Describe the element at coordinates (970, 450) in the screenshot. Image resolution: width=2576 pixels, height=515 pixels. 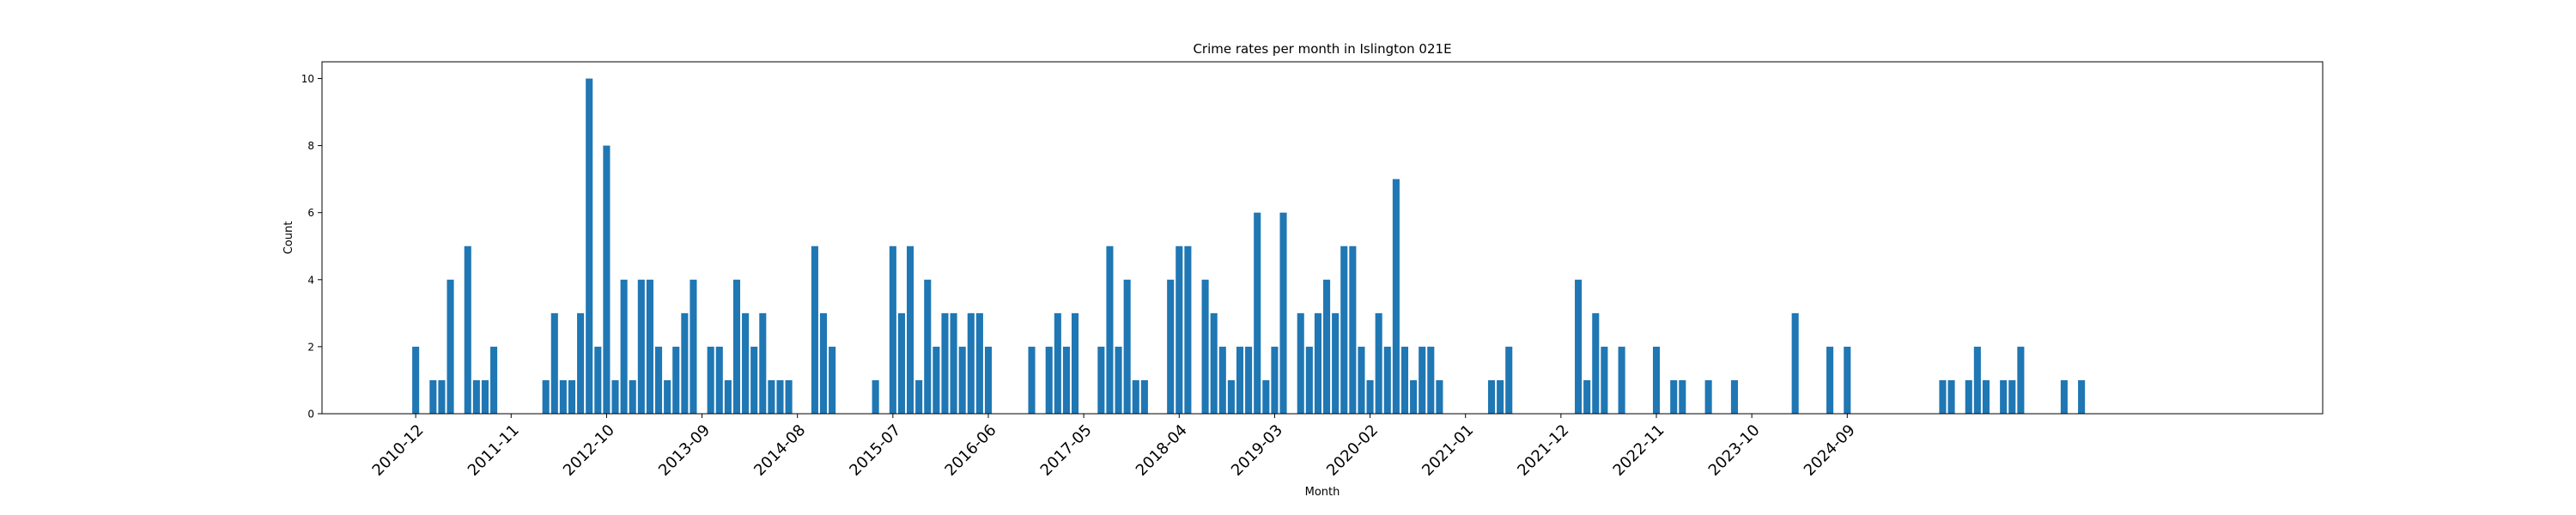
I see `x-tick-label: 2016-06` at that location.